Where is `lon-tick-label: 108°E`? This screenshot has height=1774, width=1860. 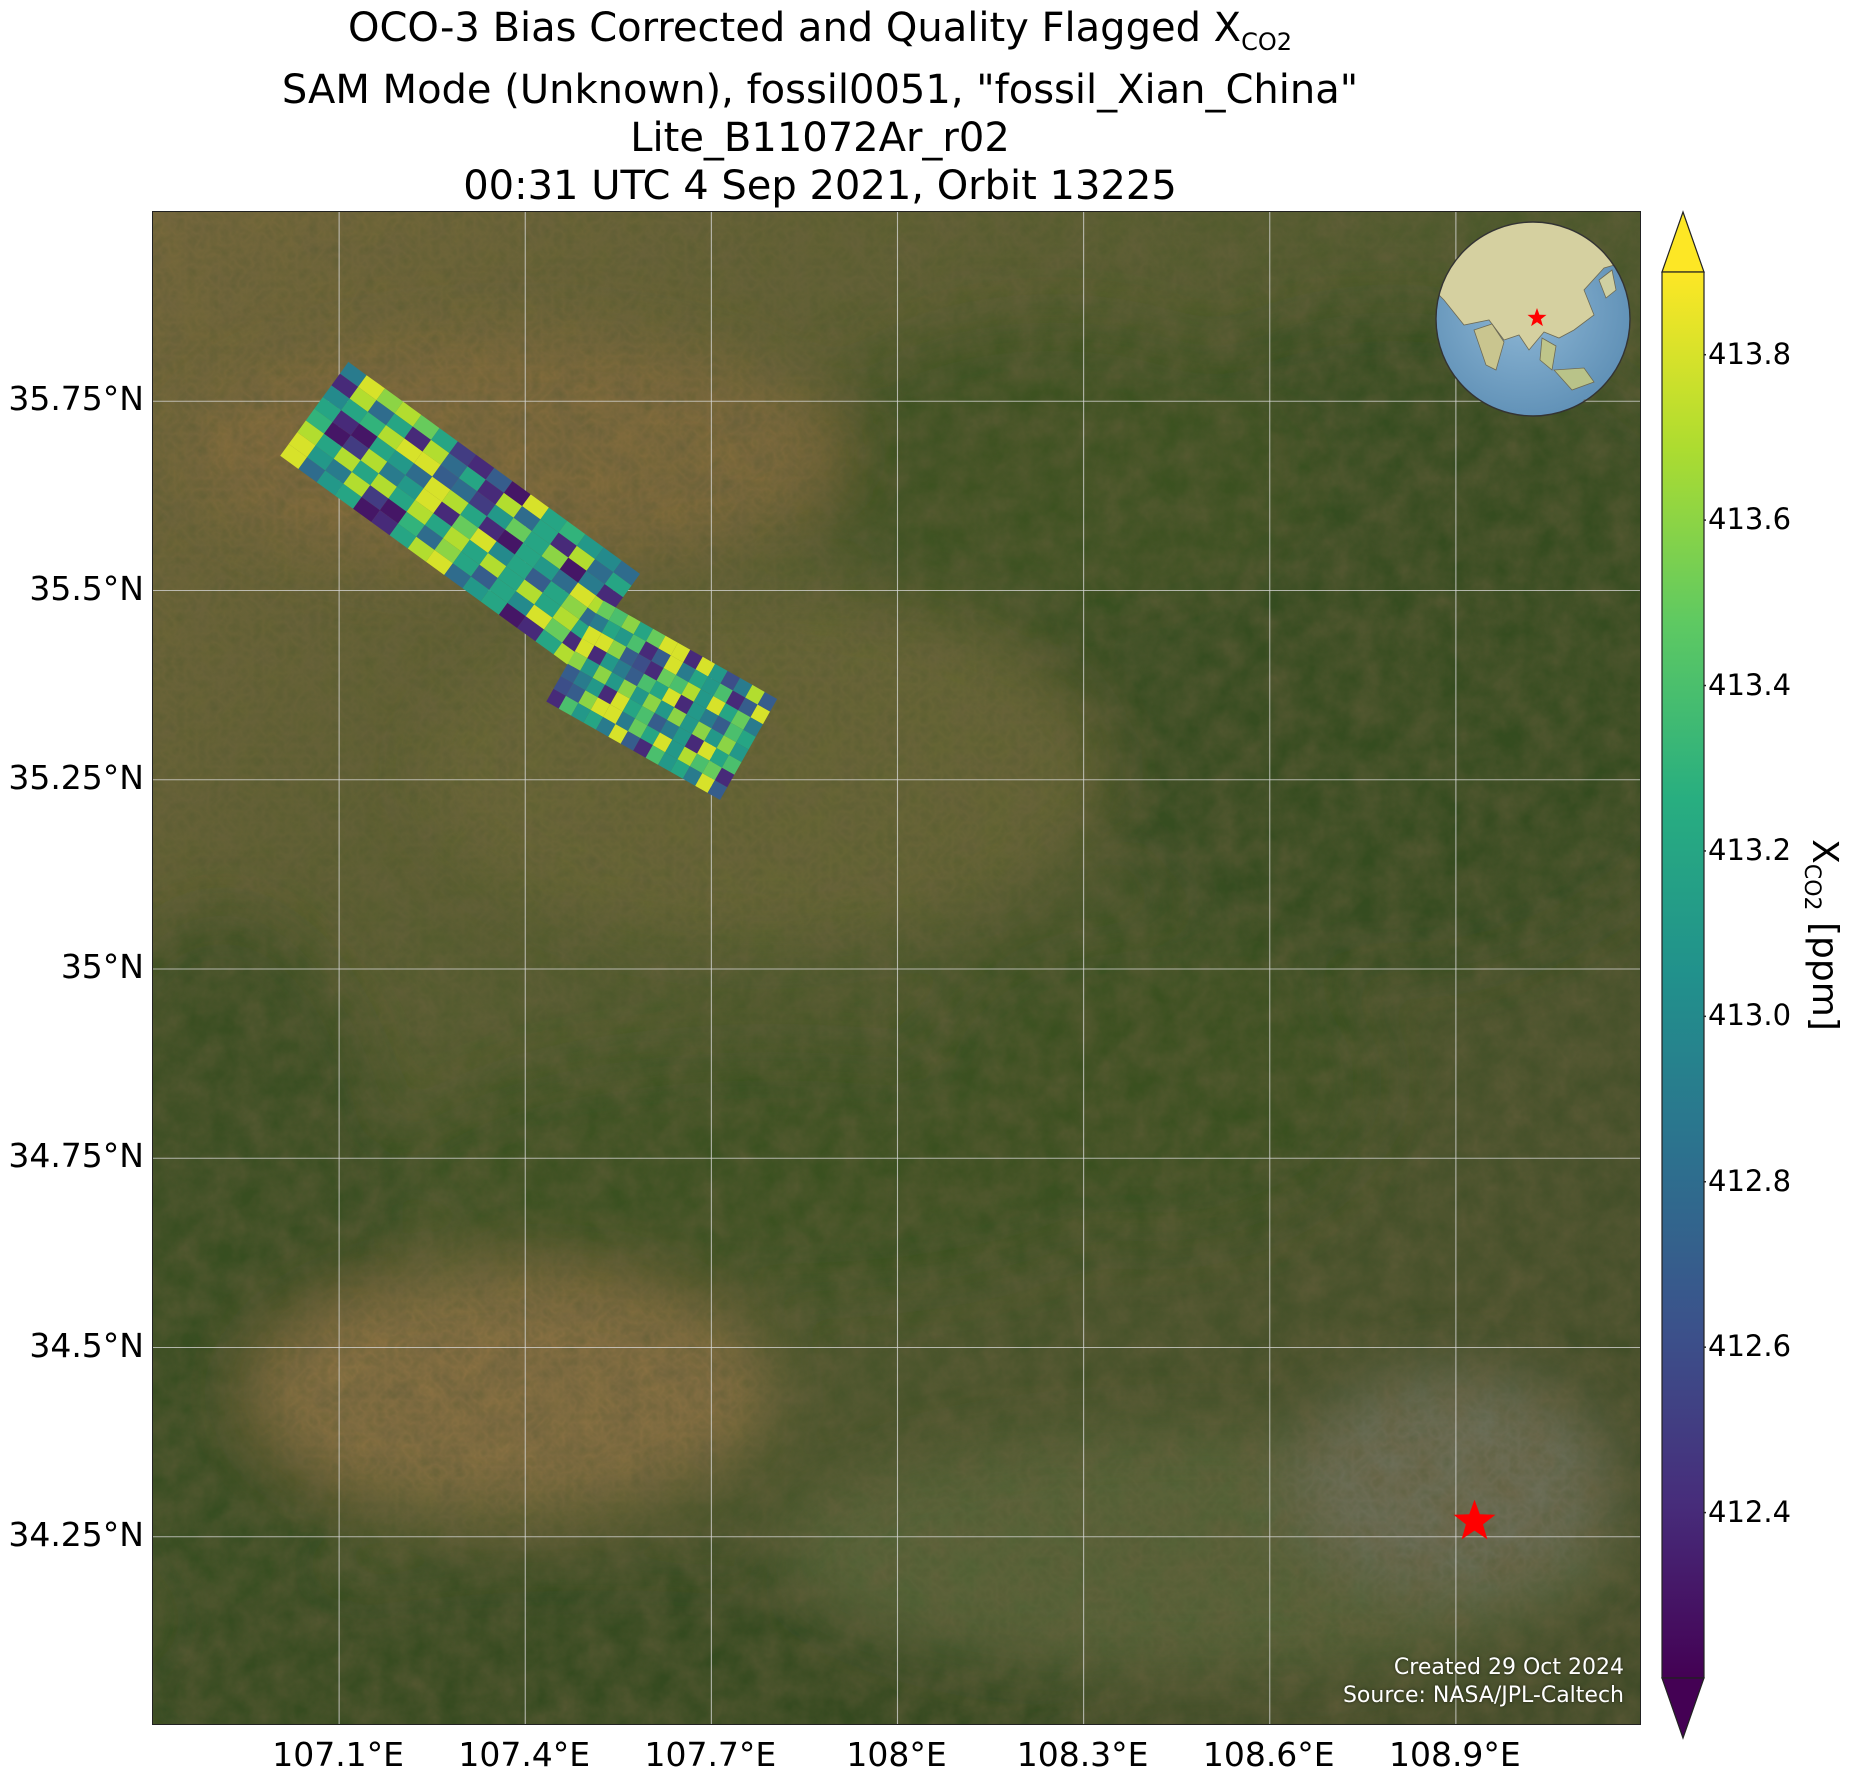
lon-tick-label: 108°E is located at coordinates (896, 1754).